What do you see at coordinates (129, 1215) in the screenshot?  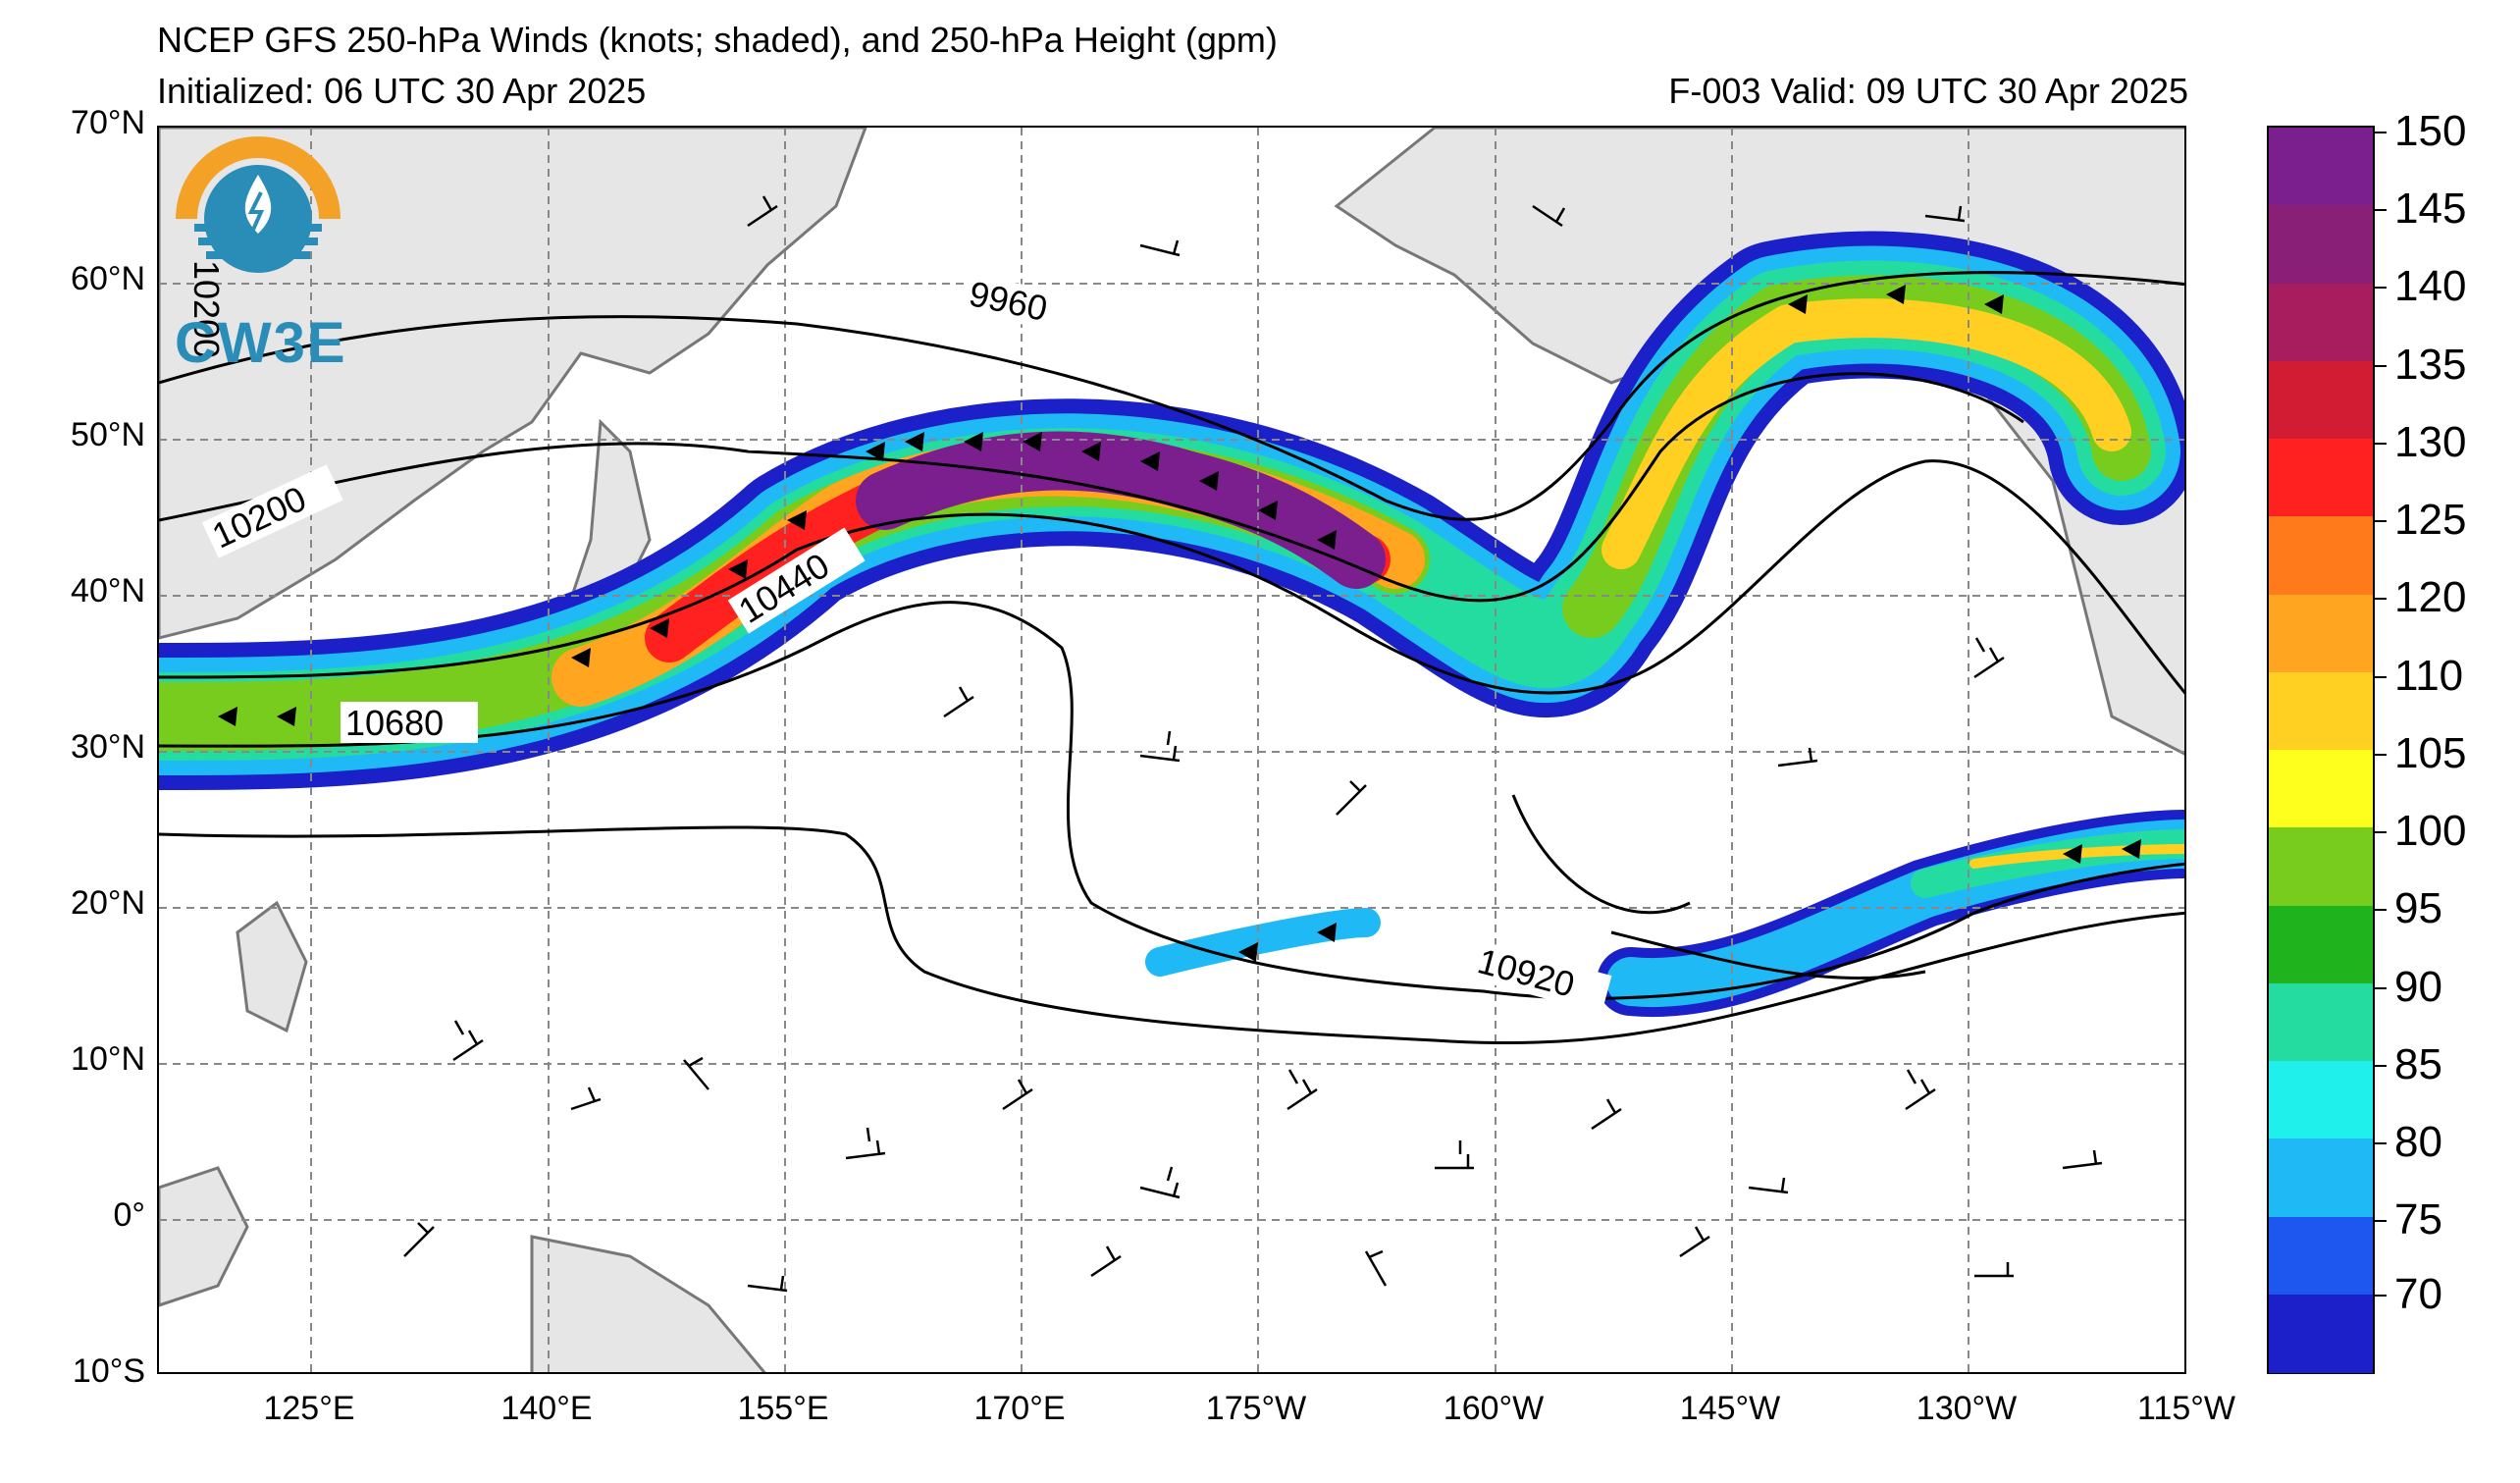 I see `lat-label-0: 0°` at bounding box center [129, 1215].